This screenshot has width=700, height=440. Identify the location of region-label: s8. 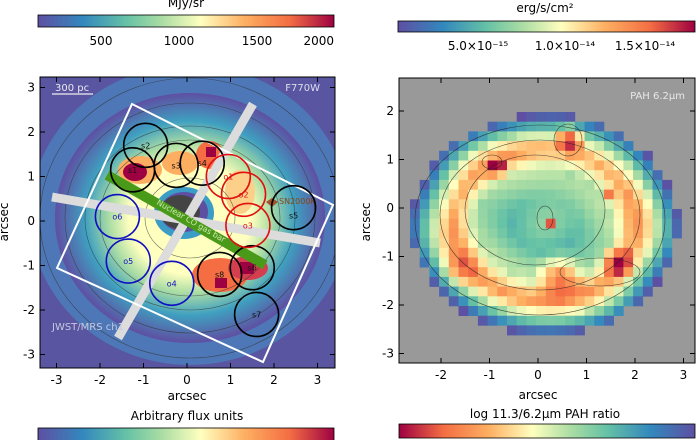
(219, 274).